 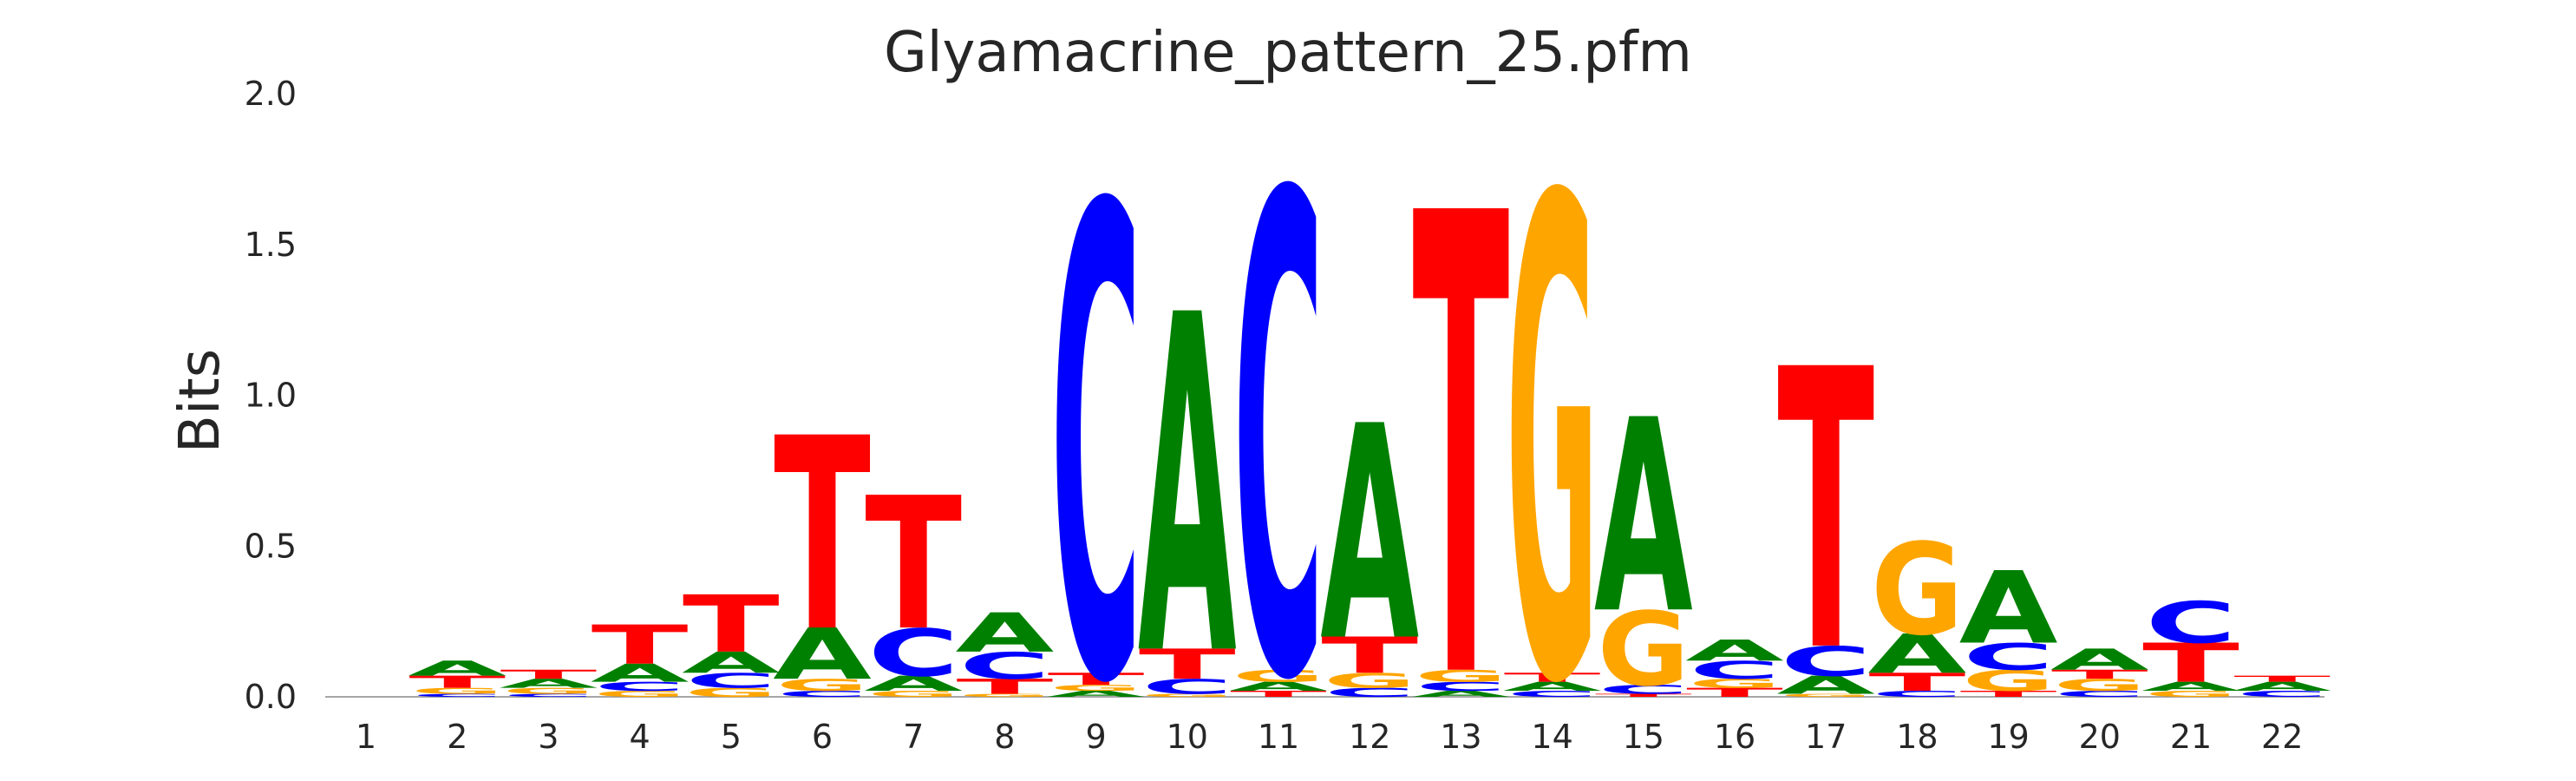 What do you see at coordinates (1187, 737) in the screenshot?
I see `x-tick-label: 10` at bounding box center [1187, 737].